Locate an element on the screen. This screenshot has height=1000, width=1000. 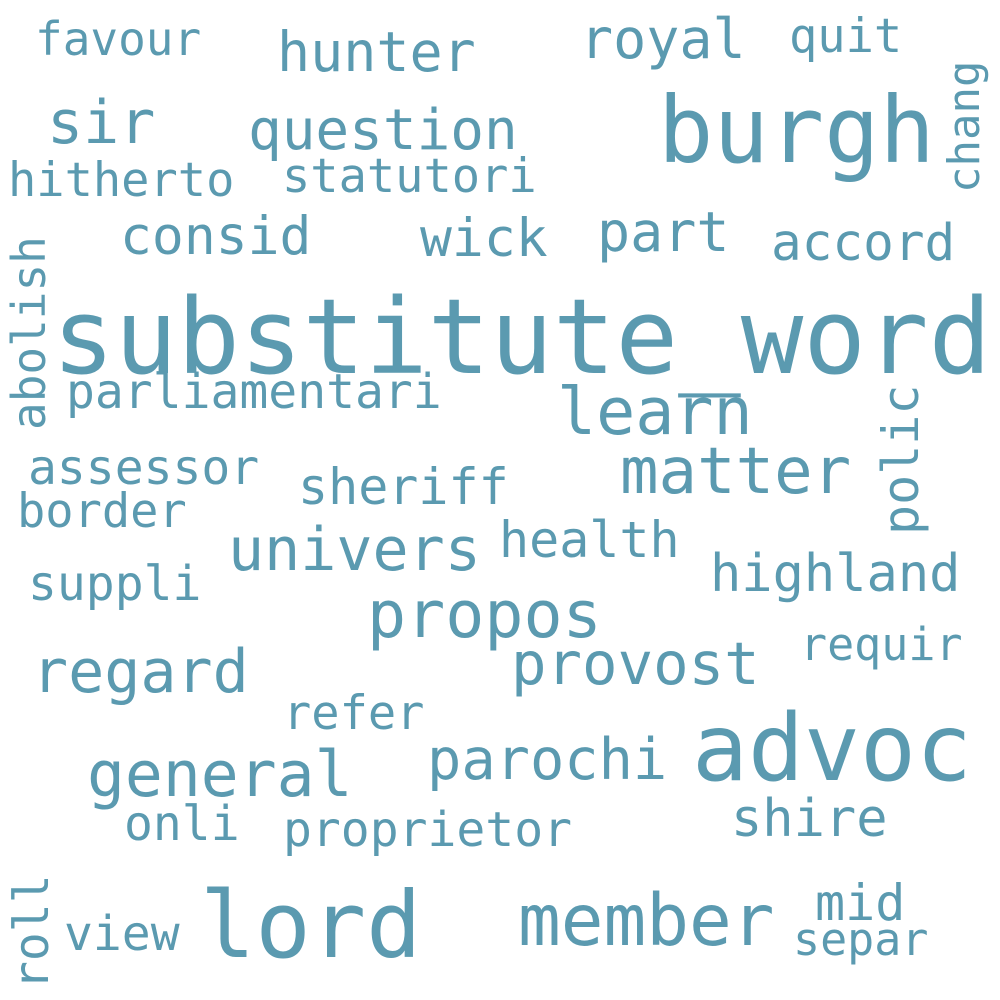
word-univers: univers is located at coordinates (354, 550).